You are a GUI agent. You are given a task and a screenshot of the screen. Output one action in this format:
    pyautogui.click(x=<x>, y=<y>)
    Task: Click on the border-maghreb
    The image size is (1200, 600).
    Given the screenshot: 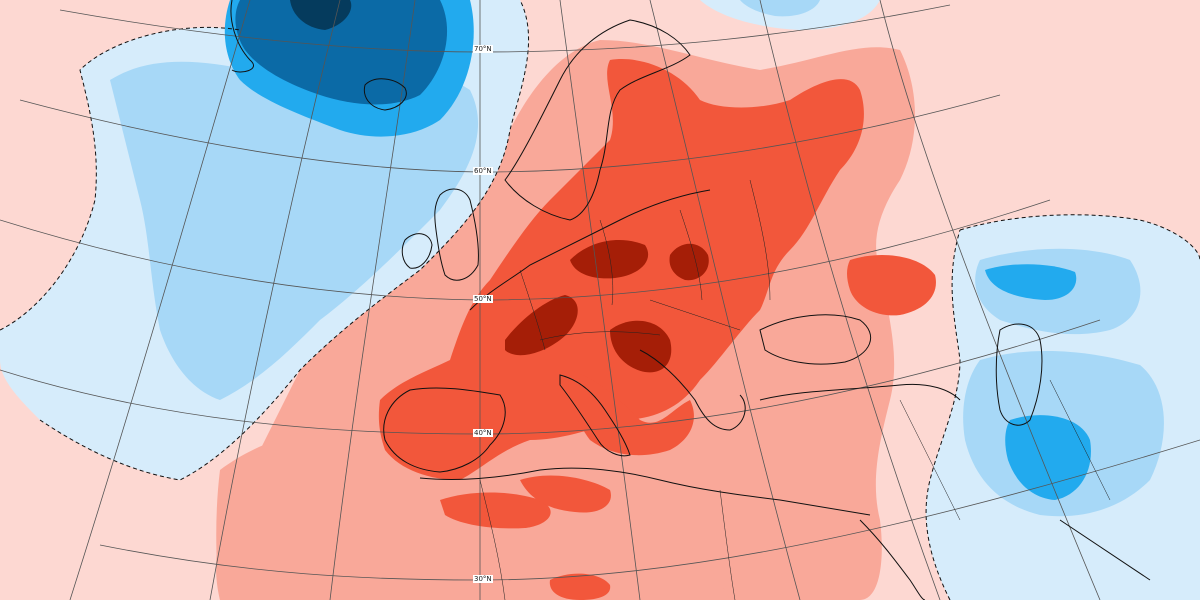 What is the action you would take?
    pyautogui.click(x=492, y=539)
    